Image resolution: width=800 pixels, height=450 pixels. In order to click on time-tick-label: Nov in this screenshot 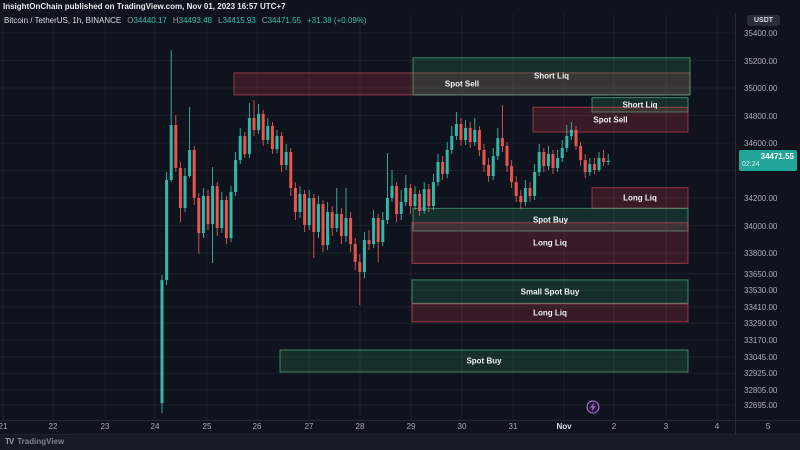, I will do `click(564, 426)`.